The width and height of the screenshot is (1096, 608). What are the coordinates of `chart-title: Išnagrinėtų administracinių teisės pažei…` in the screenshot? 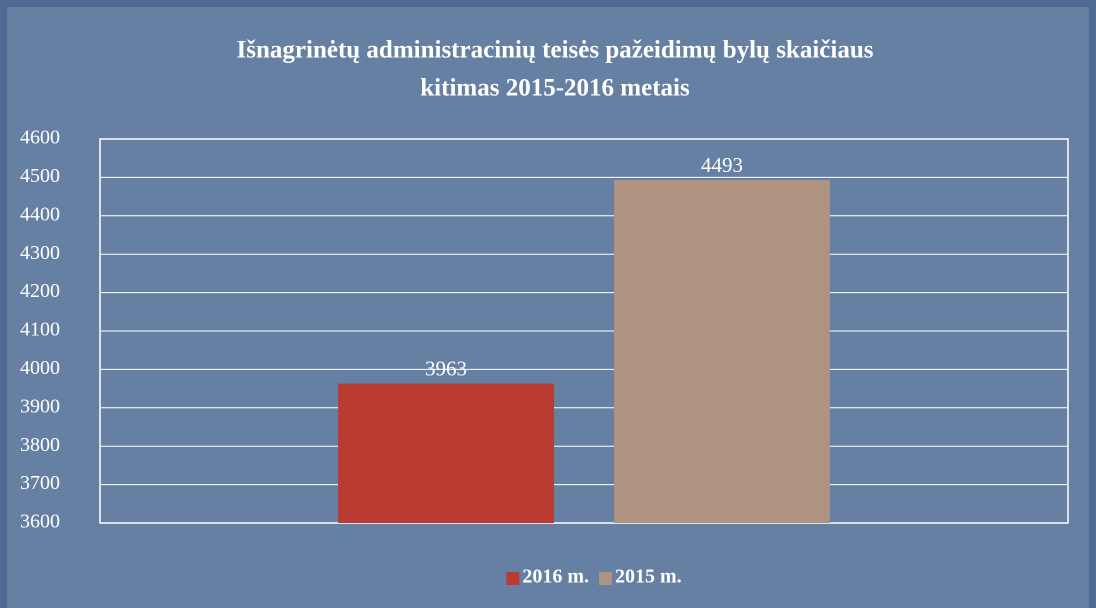 It's located at (555, 50).